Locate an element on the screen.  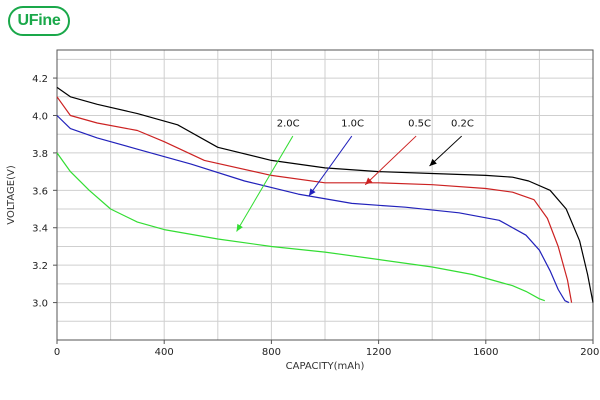
y-tick-label: 3.0 is located at coordinates (40, 304).